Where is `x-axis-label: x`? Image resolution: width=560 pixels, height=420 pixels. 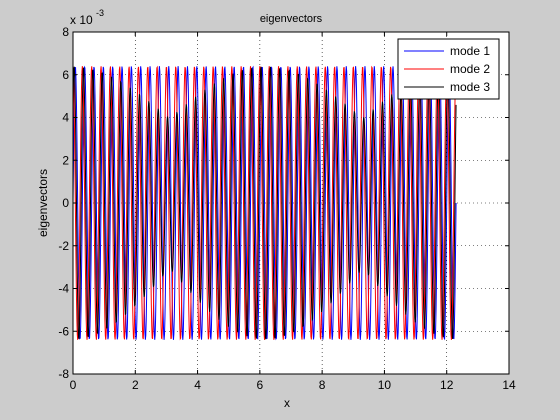 x-axis-label: x is located at coordinates (287, 403).